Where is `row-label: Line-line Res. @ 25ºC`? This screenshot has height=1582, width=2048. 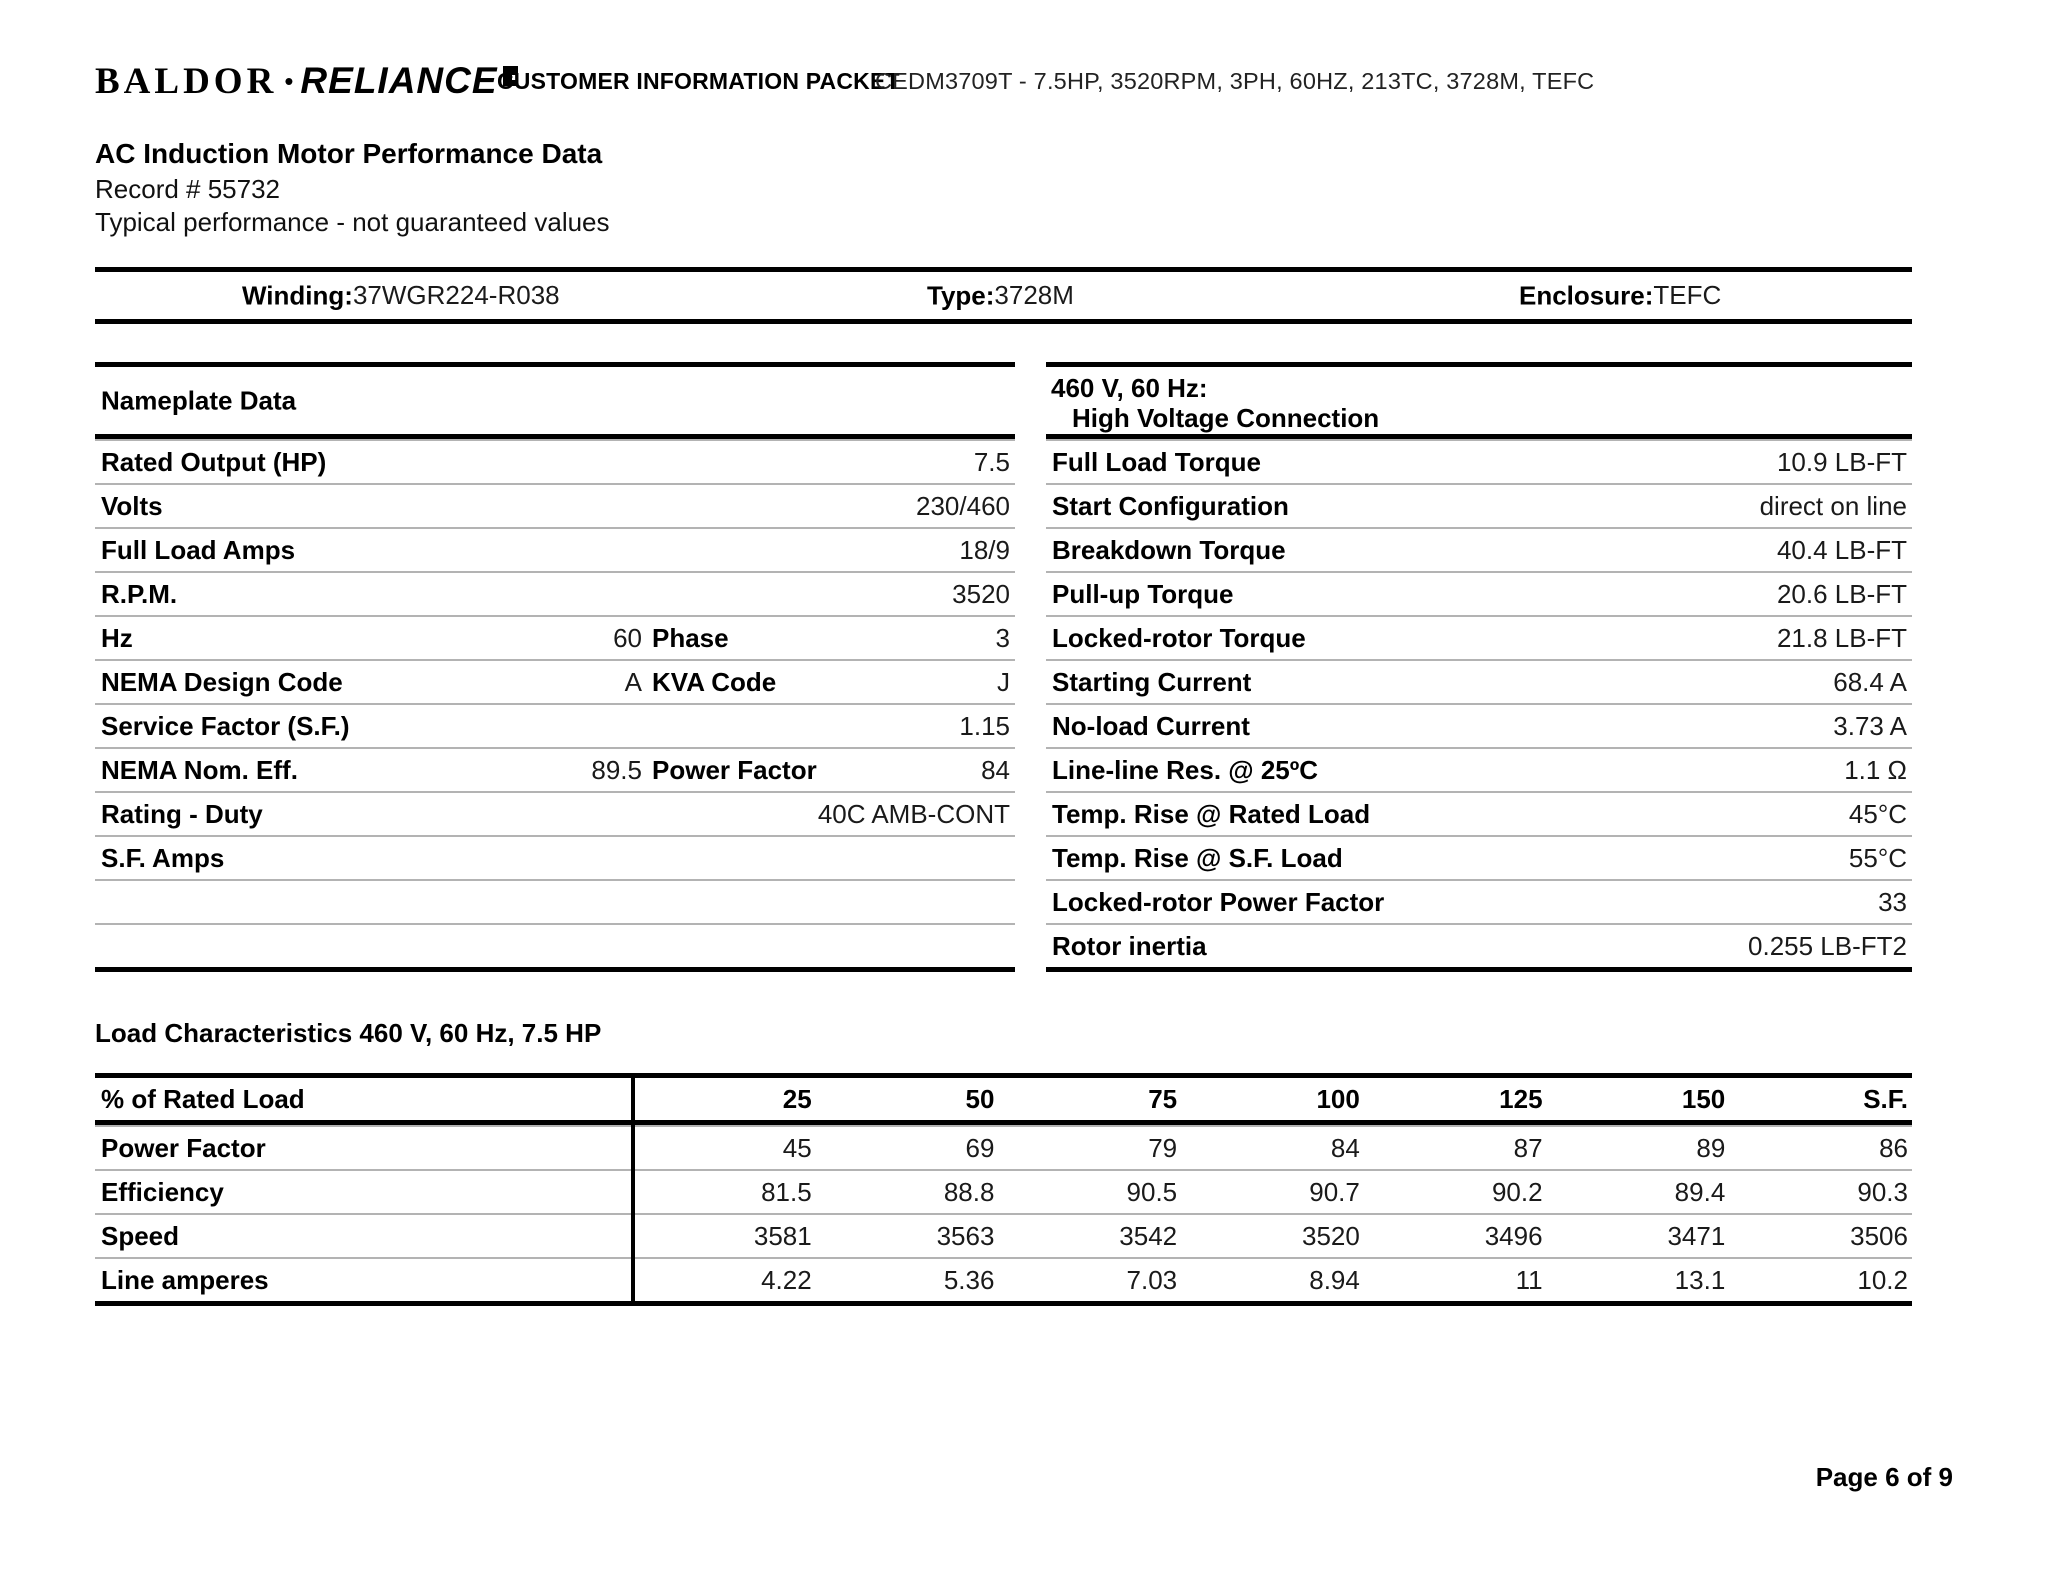 row-label: Line-line Res. @ 25ºC is located at coordinates (1185, 770).